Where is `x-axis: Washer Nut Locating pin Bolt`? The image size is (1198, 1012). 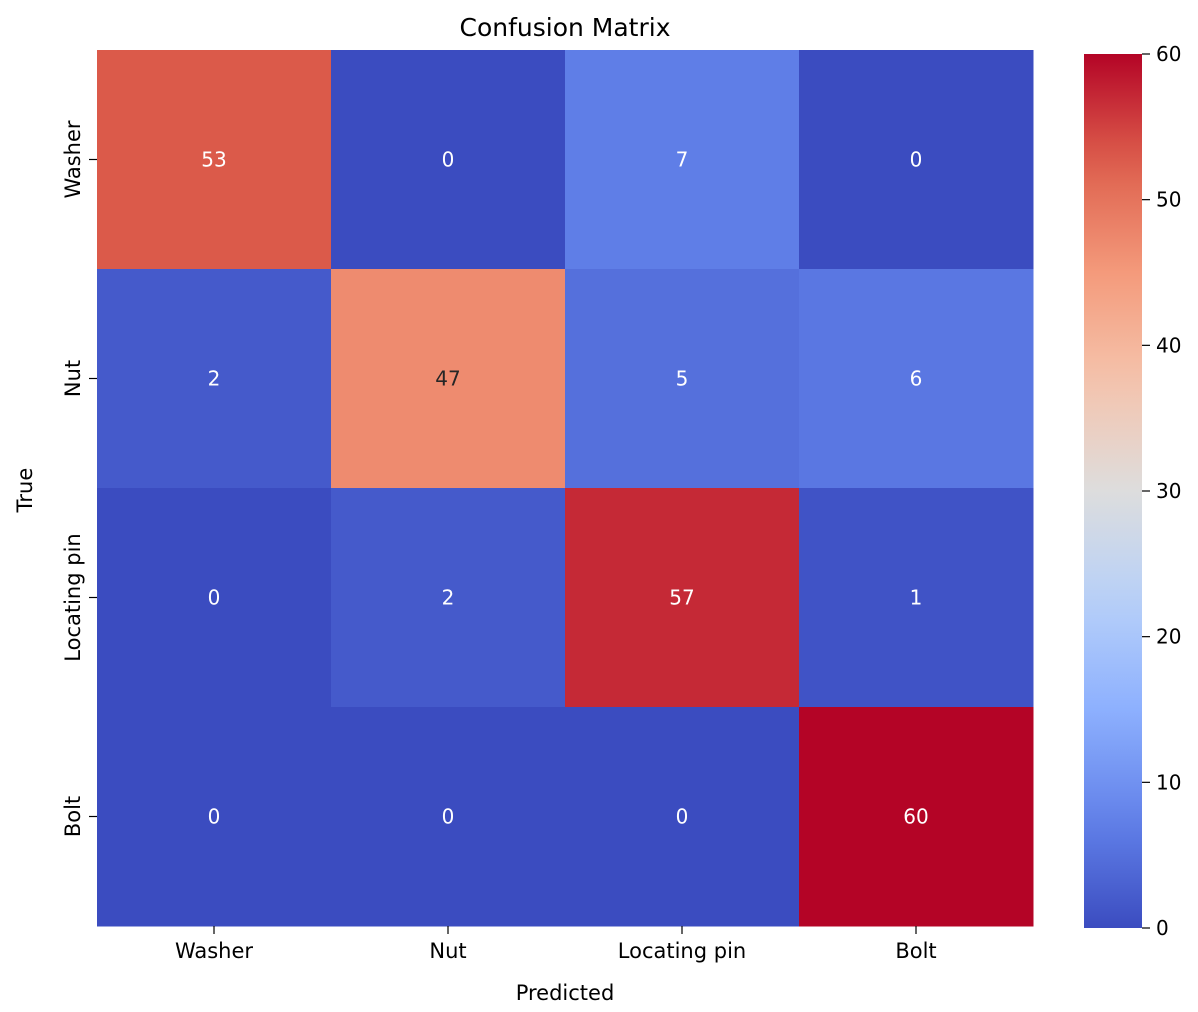 x-axis: Washer Nut Locating pin Bolt is located at coordinates (556, 944).